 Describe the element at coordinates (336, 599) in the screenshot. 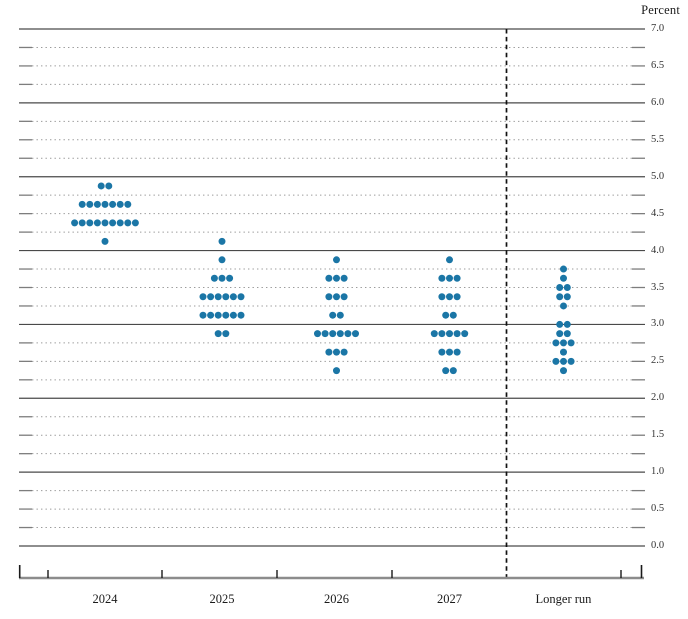

I see `x-axis-label-2026: 2026` at that location.